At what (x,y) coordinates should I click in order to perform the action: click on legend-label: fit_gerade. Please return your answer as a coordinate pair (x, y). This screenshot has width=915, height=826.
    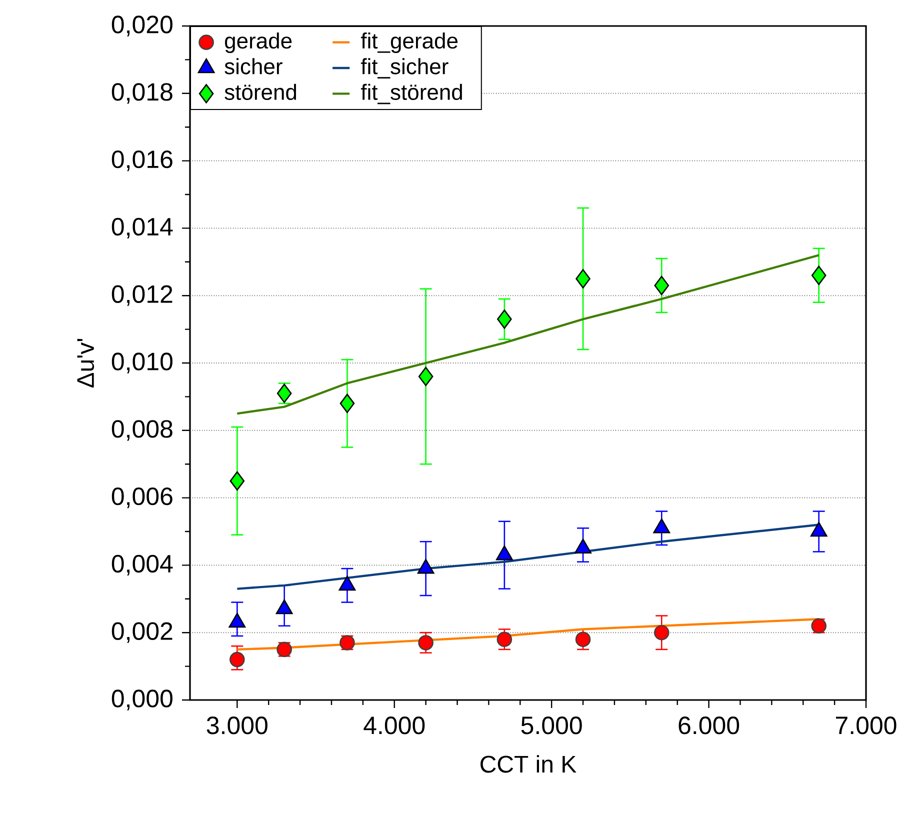
    Looking at the image, I should click on (409, 42).